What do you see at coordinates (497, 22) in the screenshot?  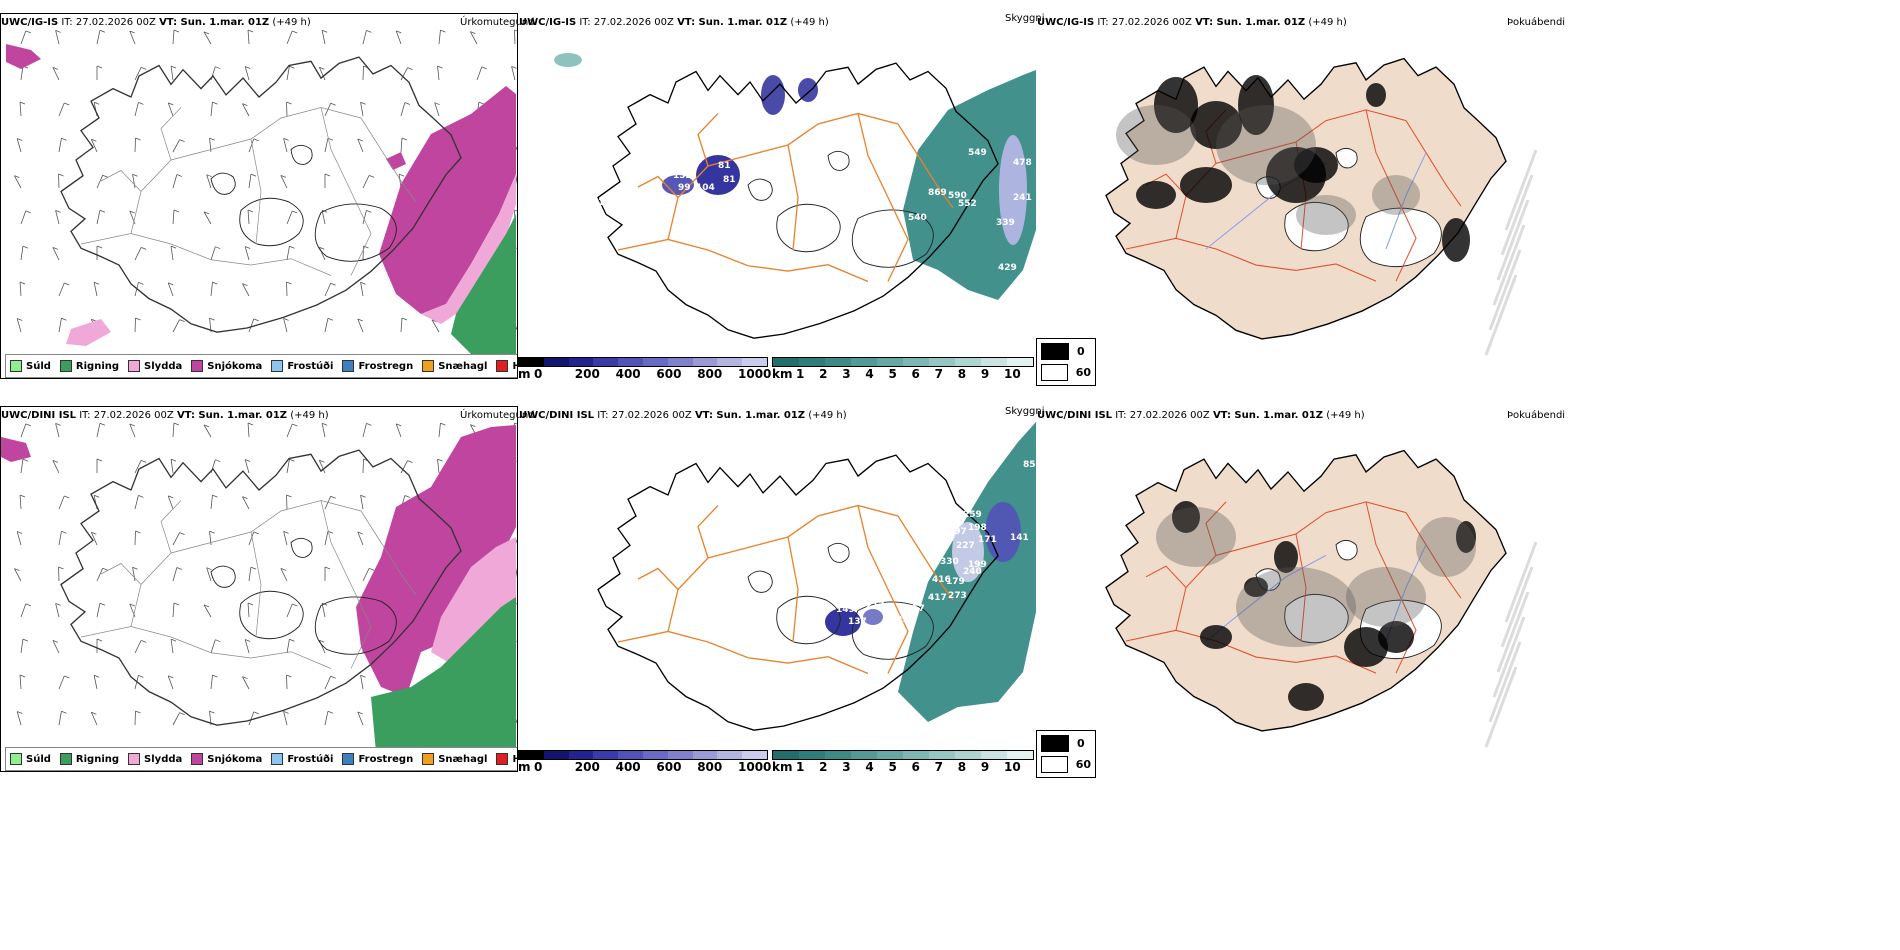 I see `precip-title-top: Úrkomutegund` at bounding box center [497, 22].